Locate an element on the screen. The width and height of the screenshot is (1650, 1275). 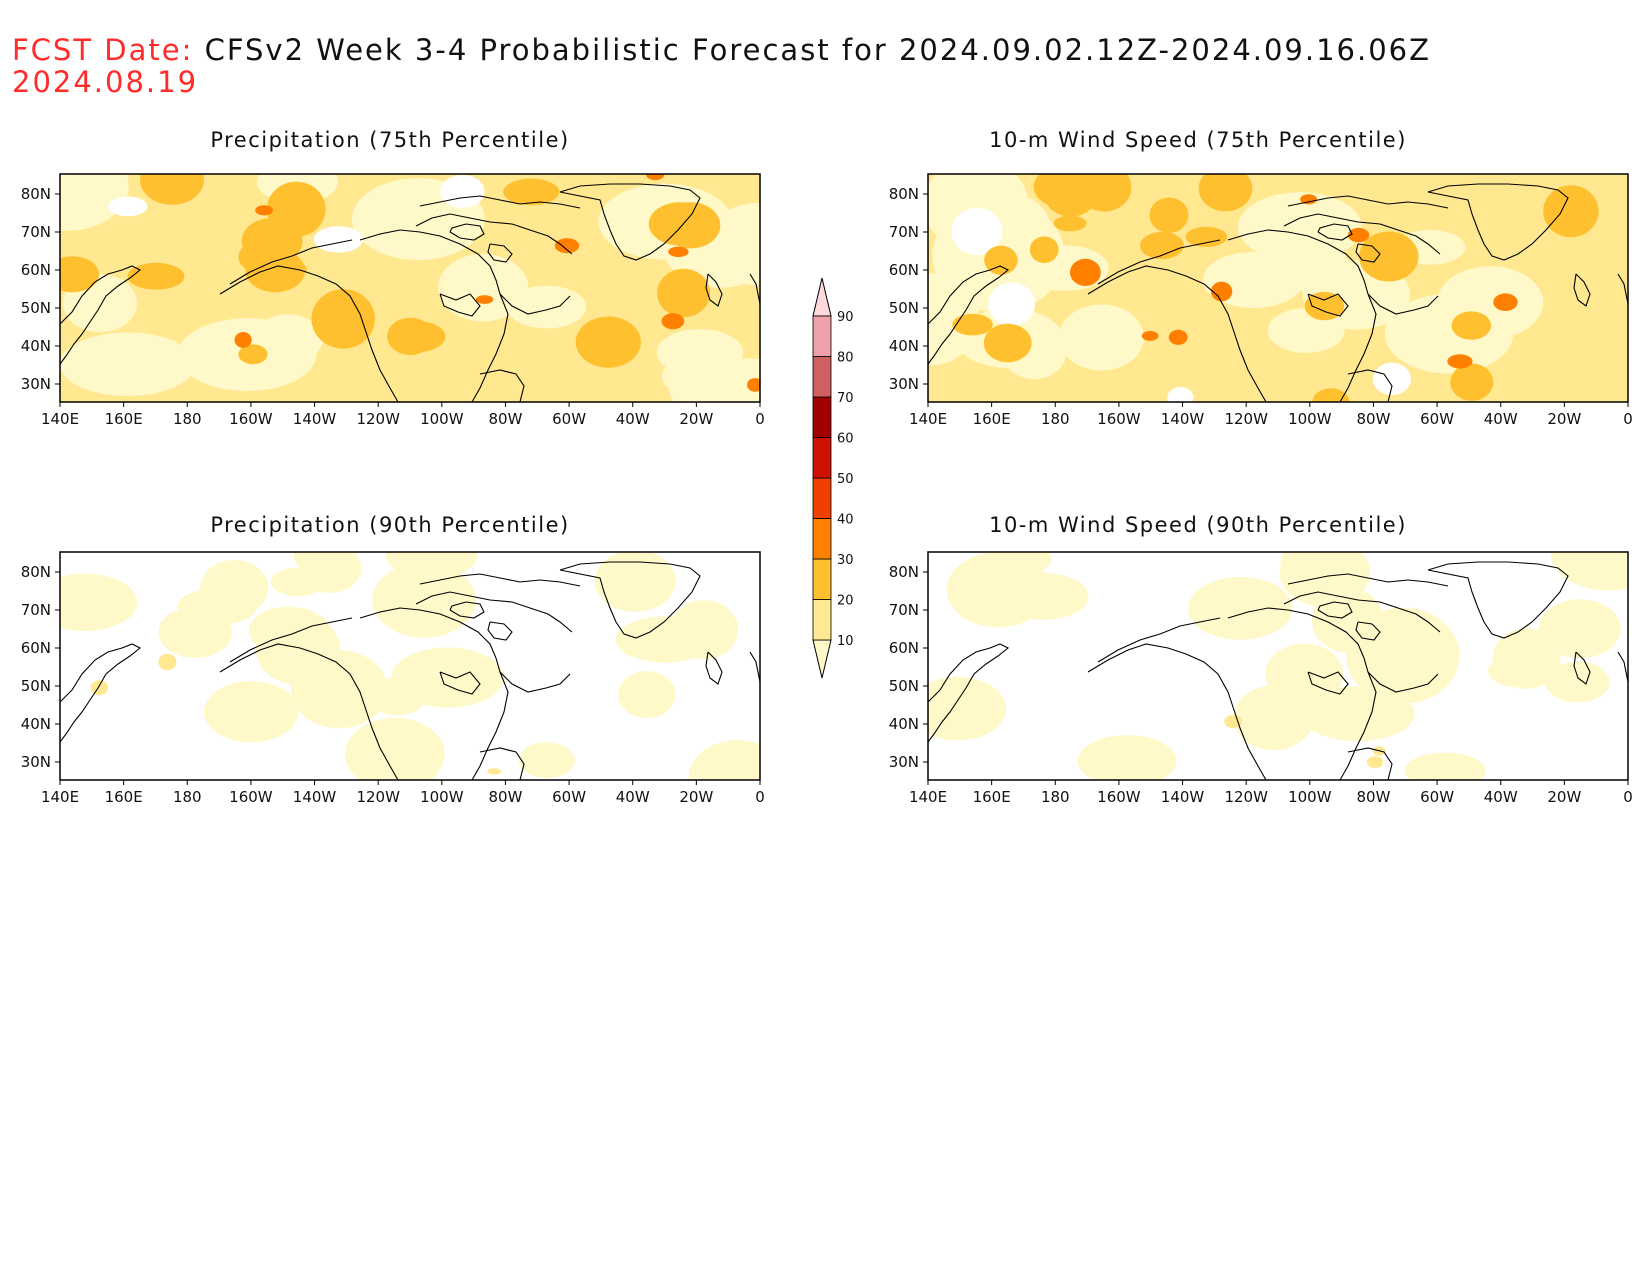
colorbar-label: 50 is located at coordinates (845, 479).